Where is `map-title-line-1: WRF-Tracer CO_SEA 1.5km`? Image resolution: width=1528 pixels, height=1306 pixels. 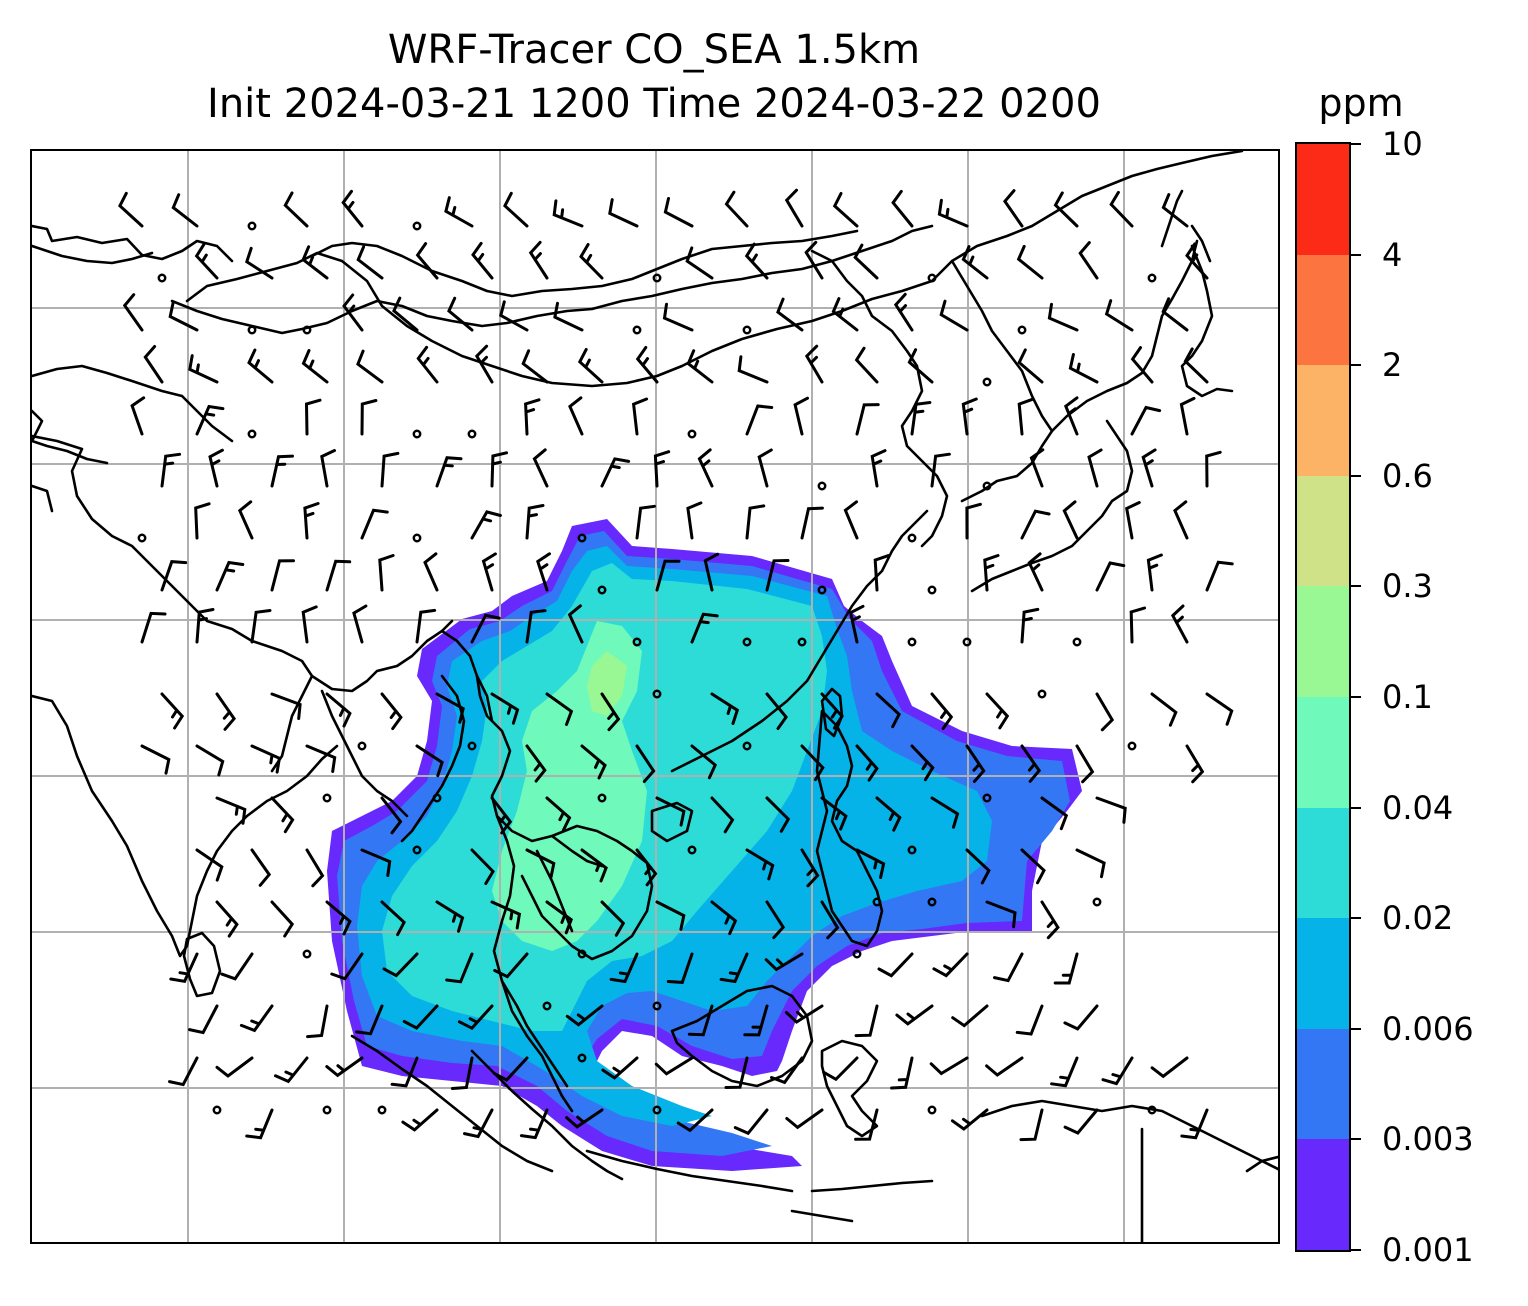 map-title-line-1: WRF-Tracer CO_SEA 1.5km is located at coordinates (654, 50).